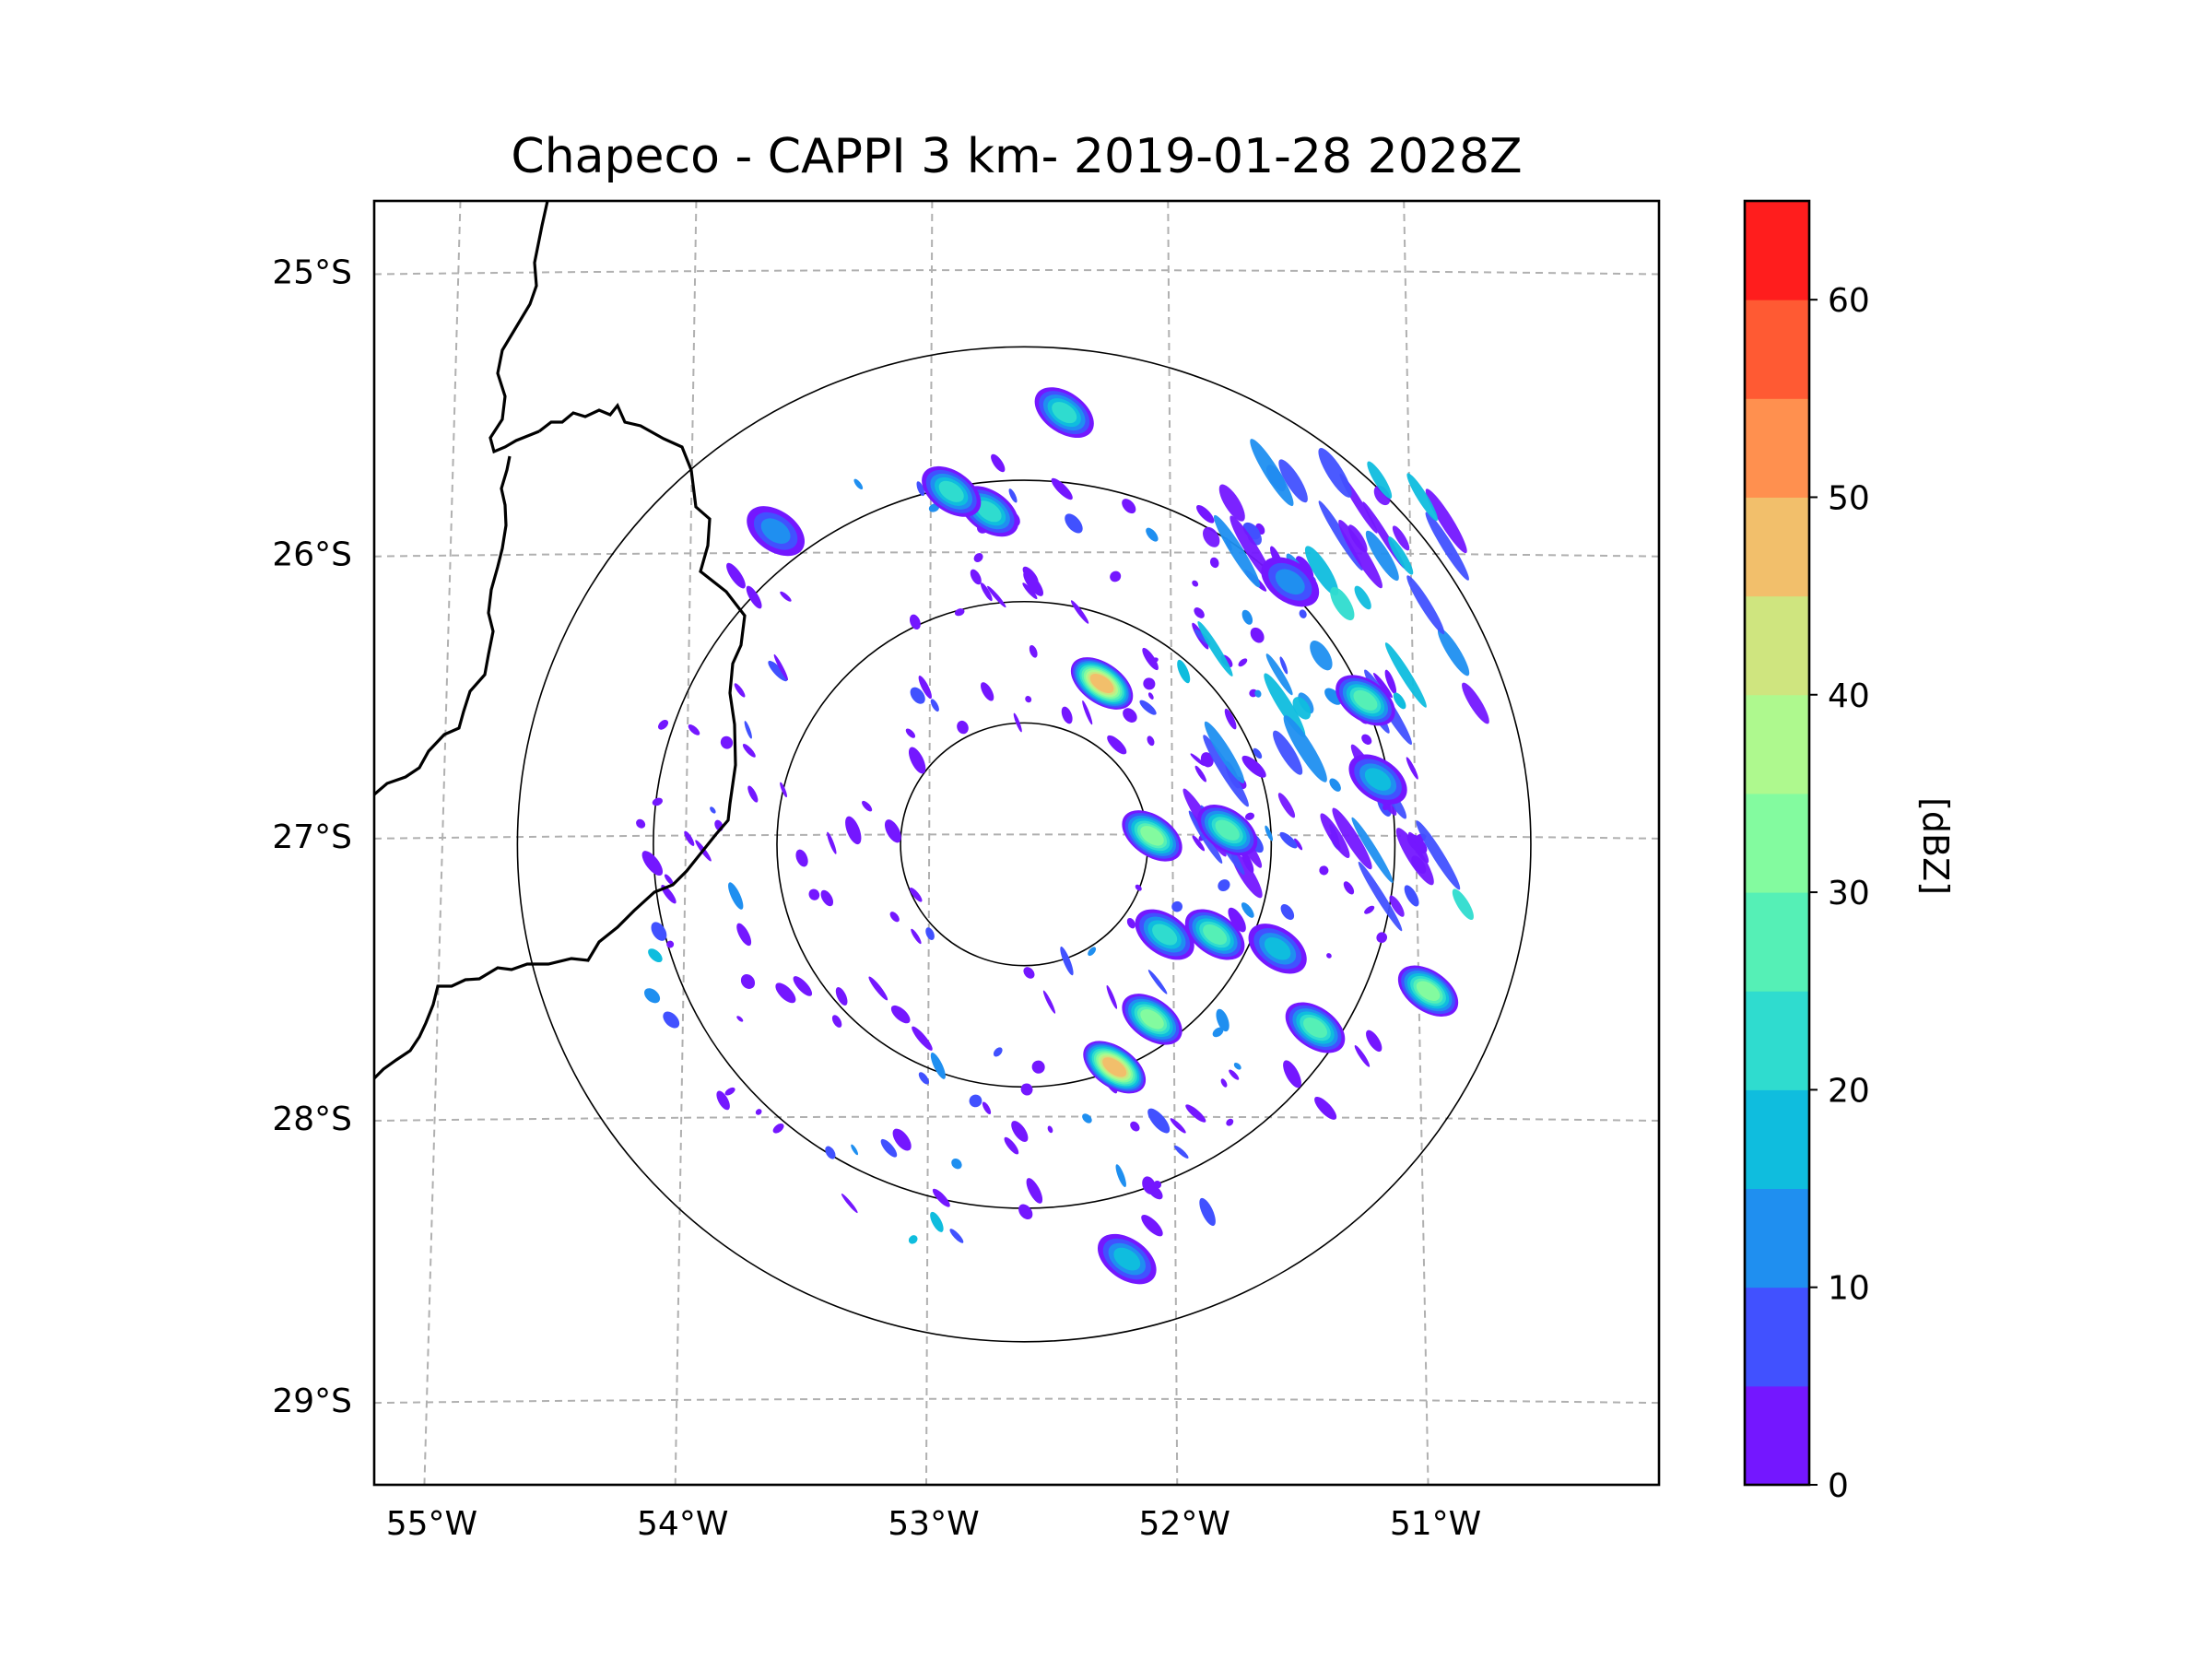  Describe the element at coordinates (312, 837) in the screenshot. I see `y-tick-label: 27°S` at that location.